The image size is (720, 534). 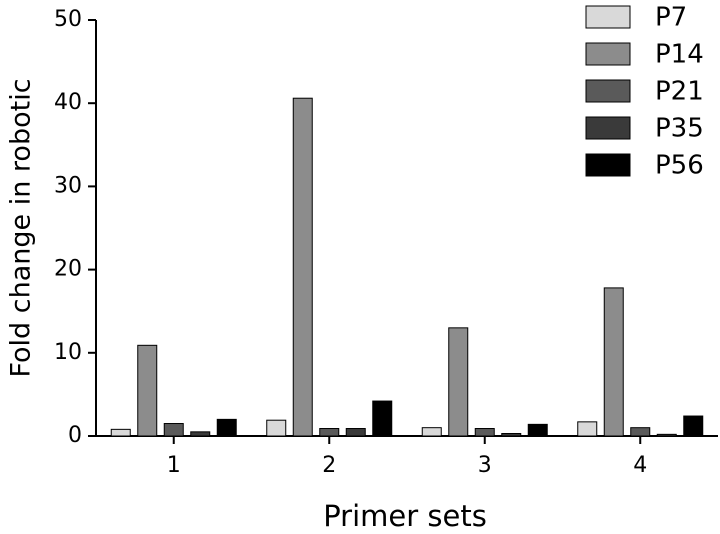 I want to click on legend-label: P56, so click(x=679, y=166).